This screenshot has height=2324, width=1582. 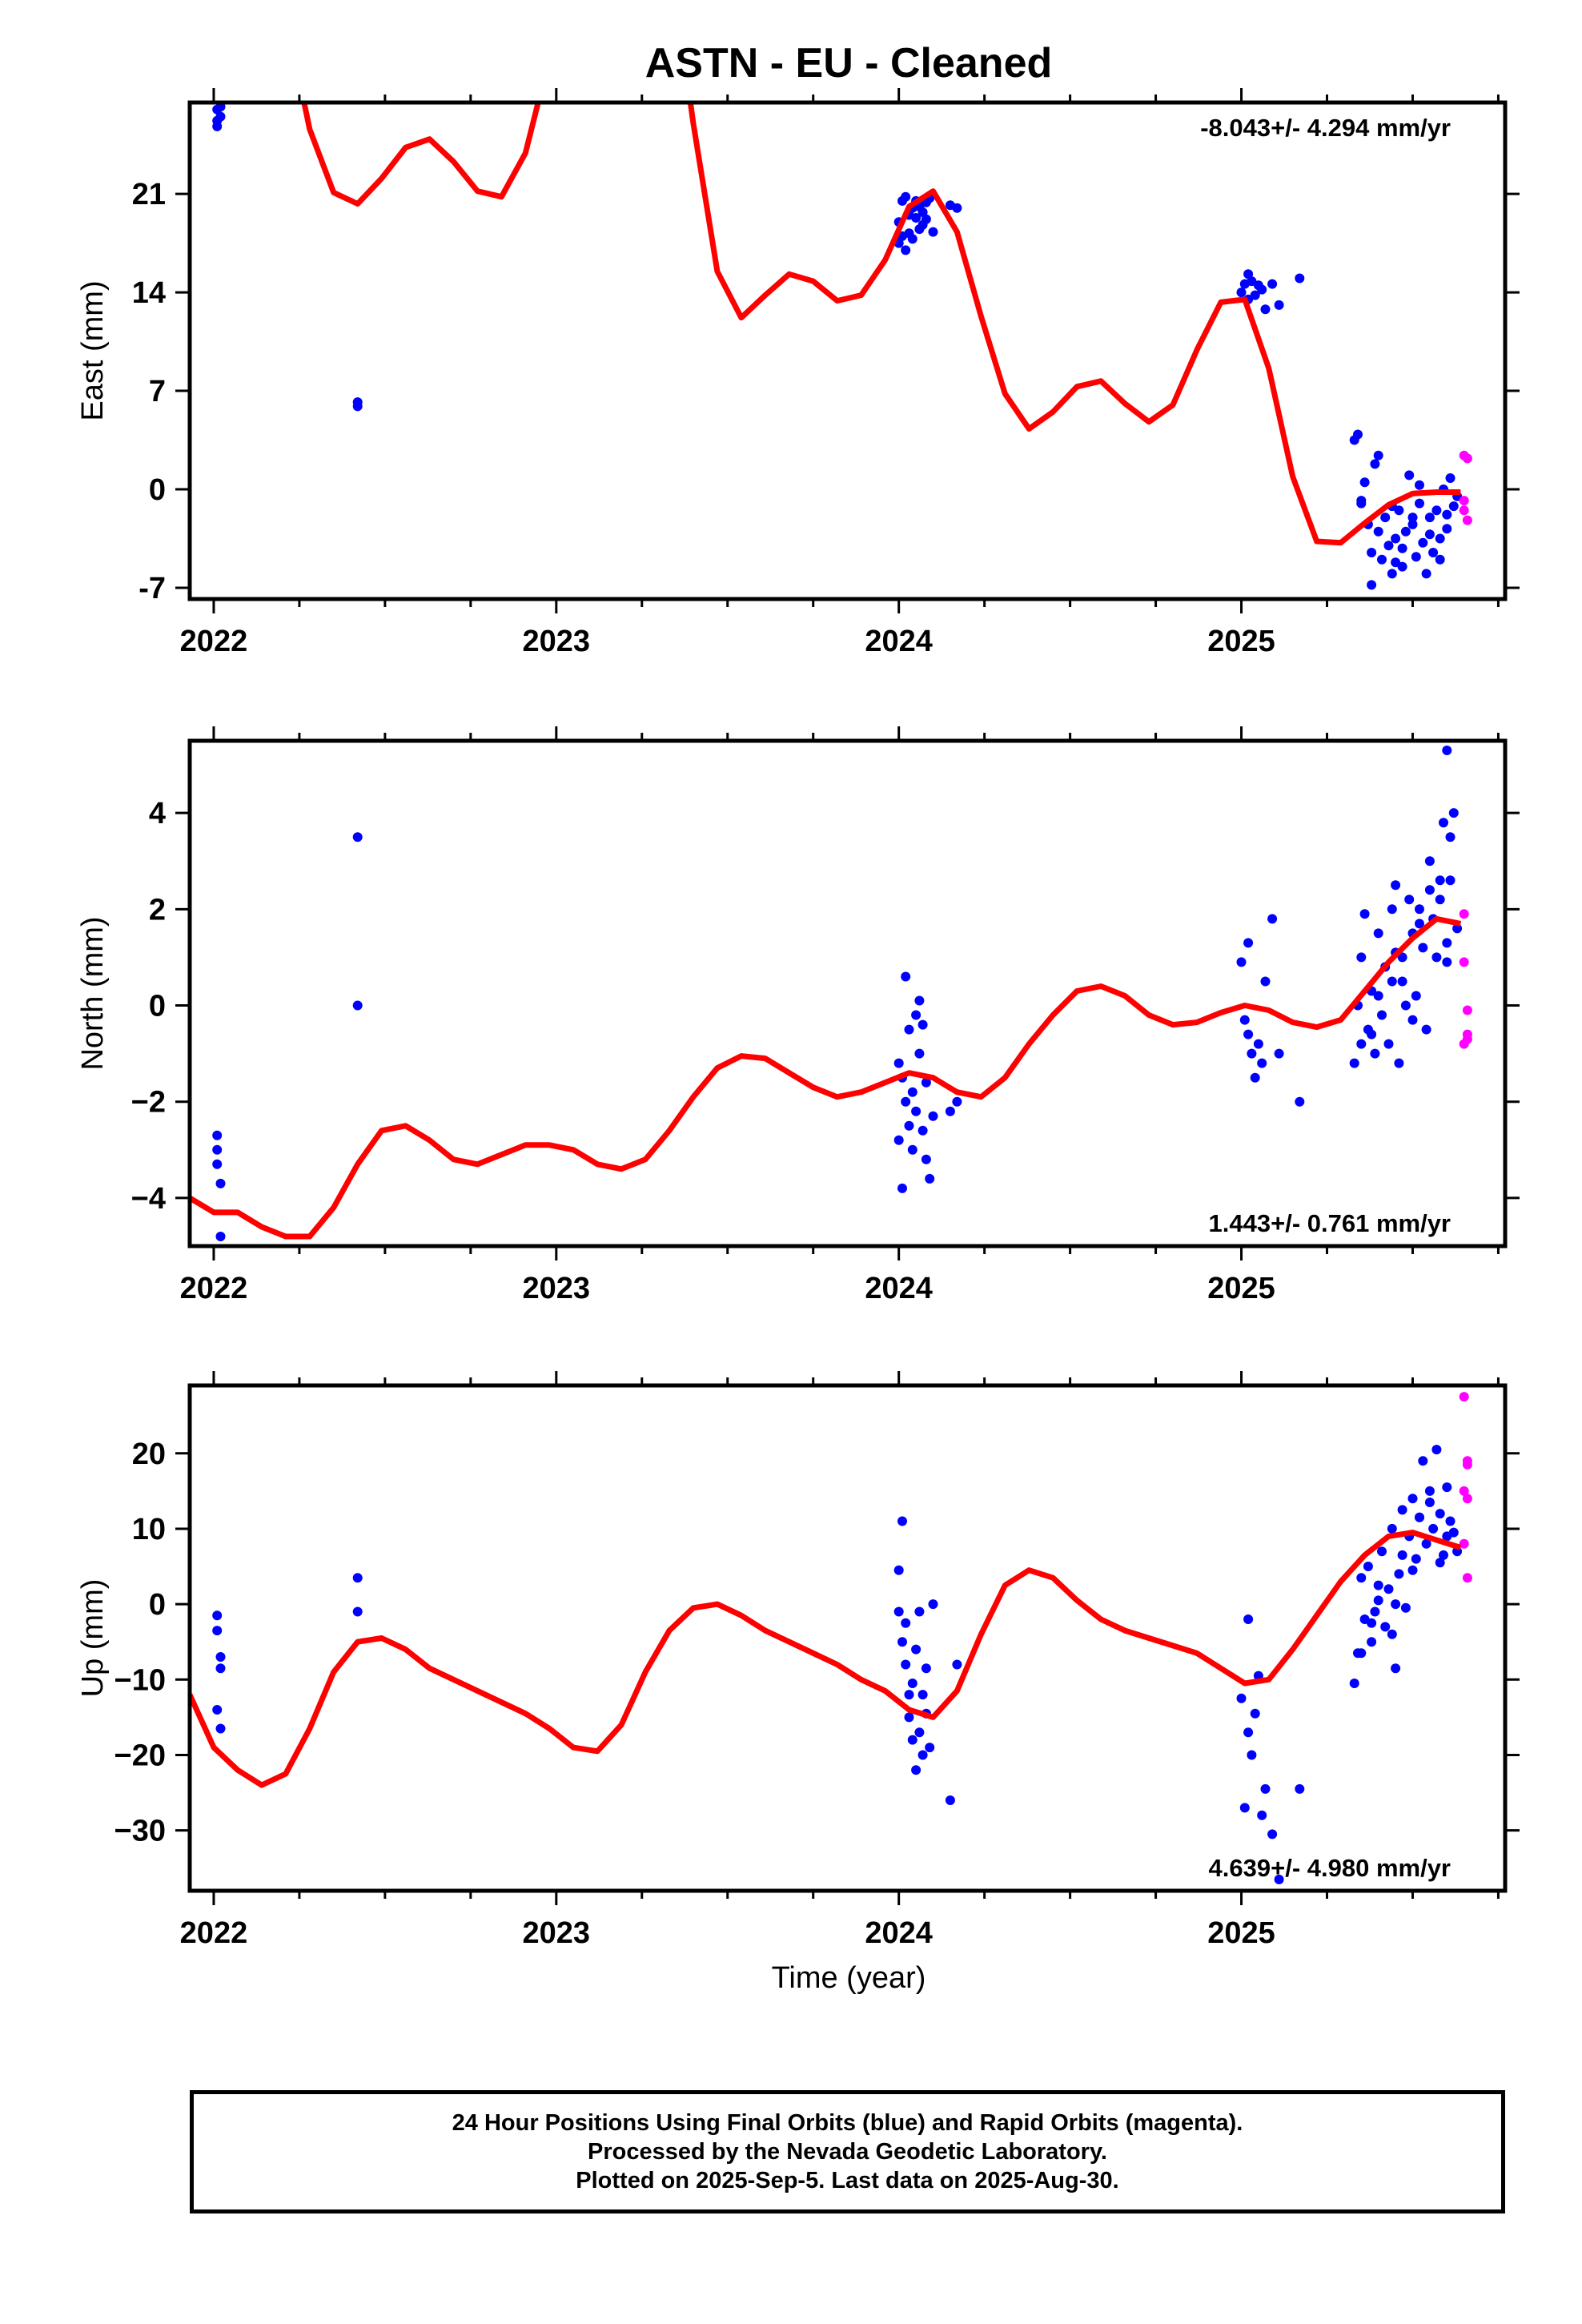 I want to click on up-y-tick-label: 10, so click(x=149, y=1529).